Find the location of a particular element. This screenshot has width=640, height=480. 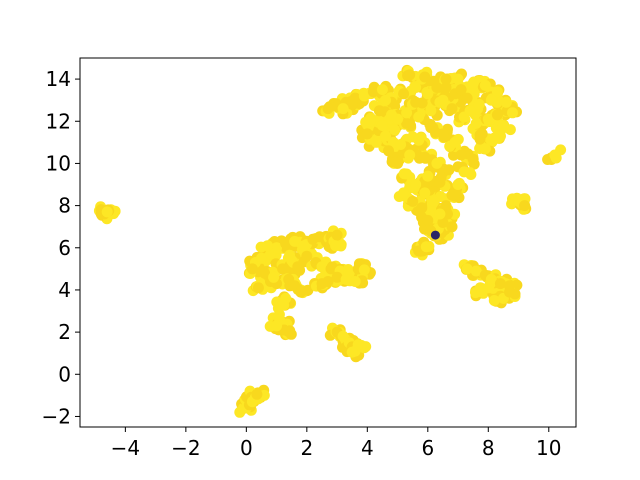

y-tick-label: −2 is located at coordinates (56, 416).